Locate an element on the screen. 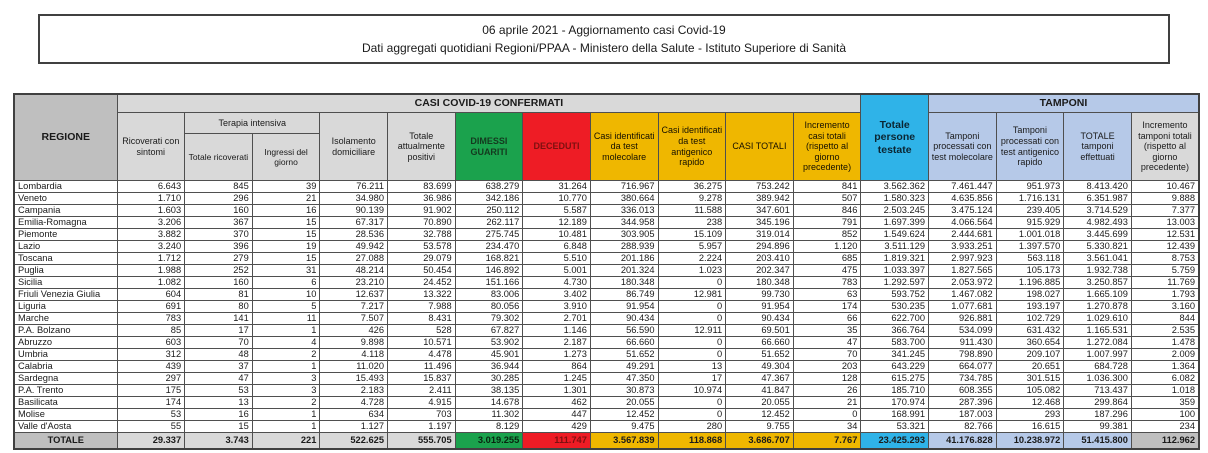 Image resolution: width=1208 pixels, height=453 pixels. value-cell: 366.764 is located at coordinates (894, 330).